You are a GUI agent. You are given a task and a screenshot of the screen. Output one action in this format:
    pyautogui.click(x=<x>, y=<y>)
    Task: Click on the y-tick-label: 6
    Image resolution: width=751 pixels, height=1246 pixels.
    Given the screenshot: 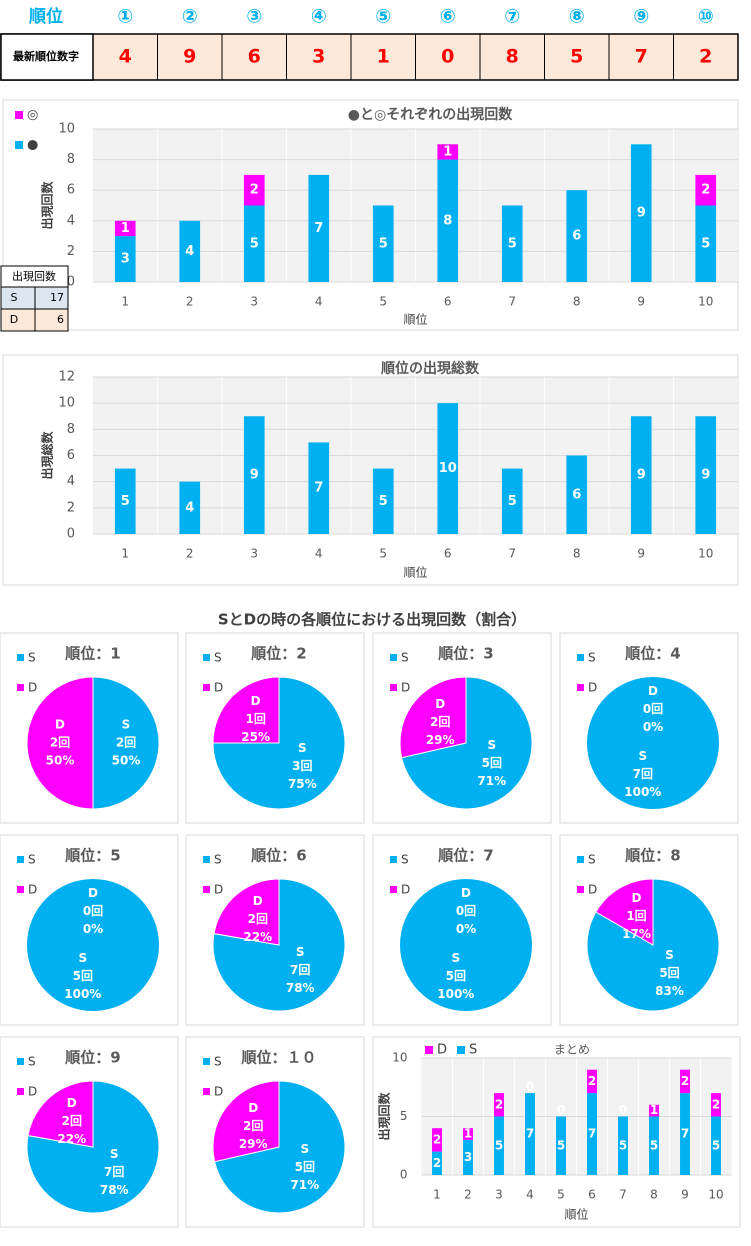 What is the action you would take?
    pyautogui.click(x=71, y=455)
    